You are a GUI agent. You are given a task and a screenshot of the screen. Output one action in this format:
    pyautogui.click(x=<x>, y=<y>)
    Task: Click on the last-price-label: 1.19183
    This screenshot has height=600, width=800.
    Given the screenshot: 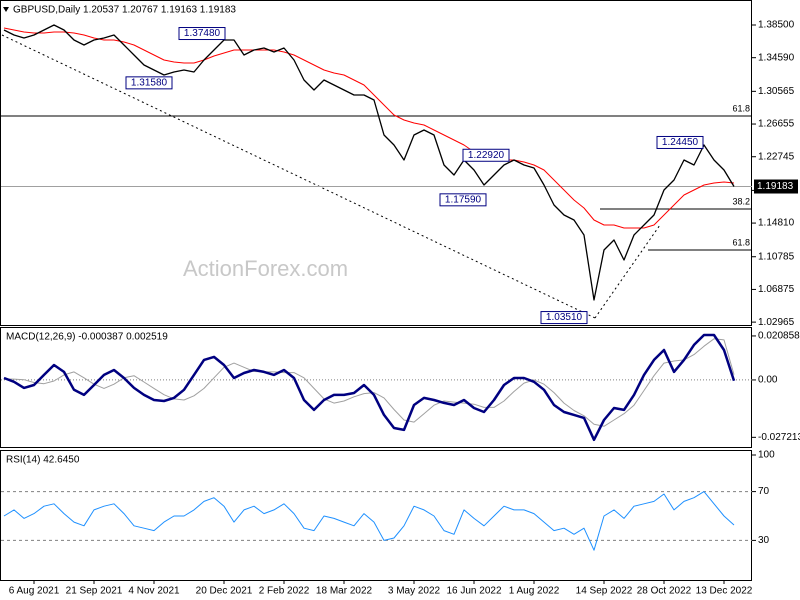 What is the action you would take?
    pyautogui.click(x=775, y=186)
    